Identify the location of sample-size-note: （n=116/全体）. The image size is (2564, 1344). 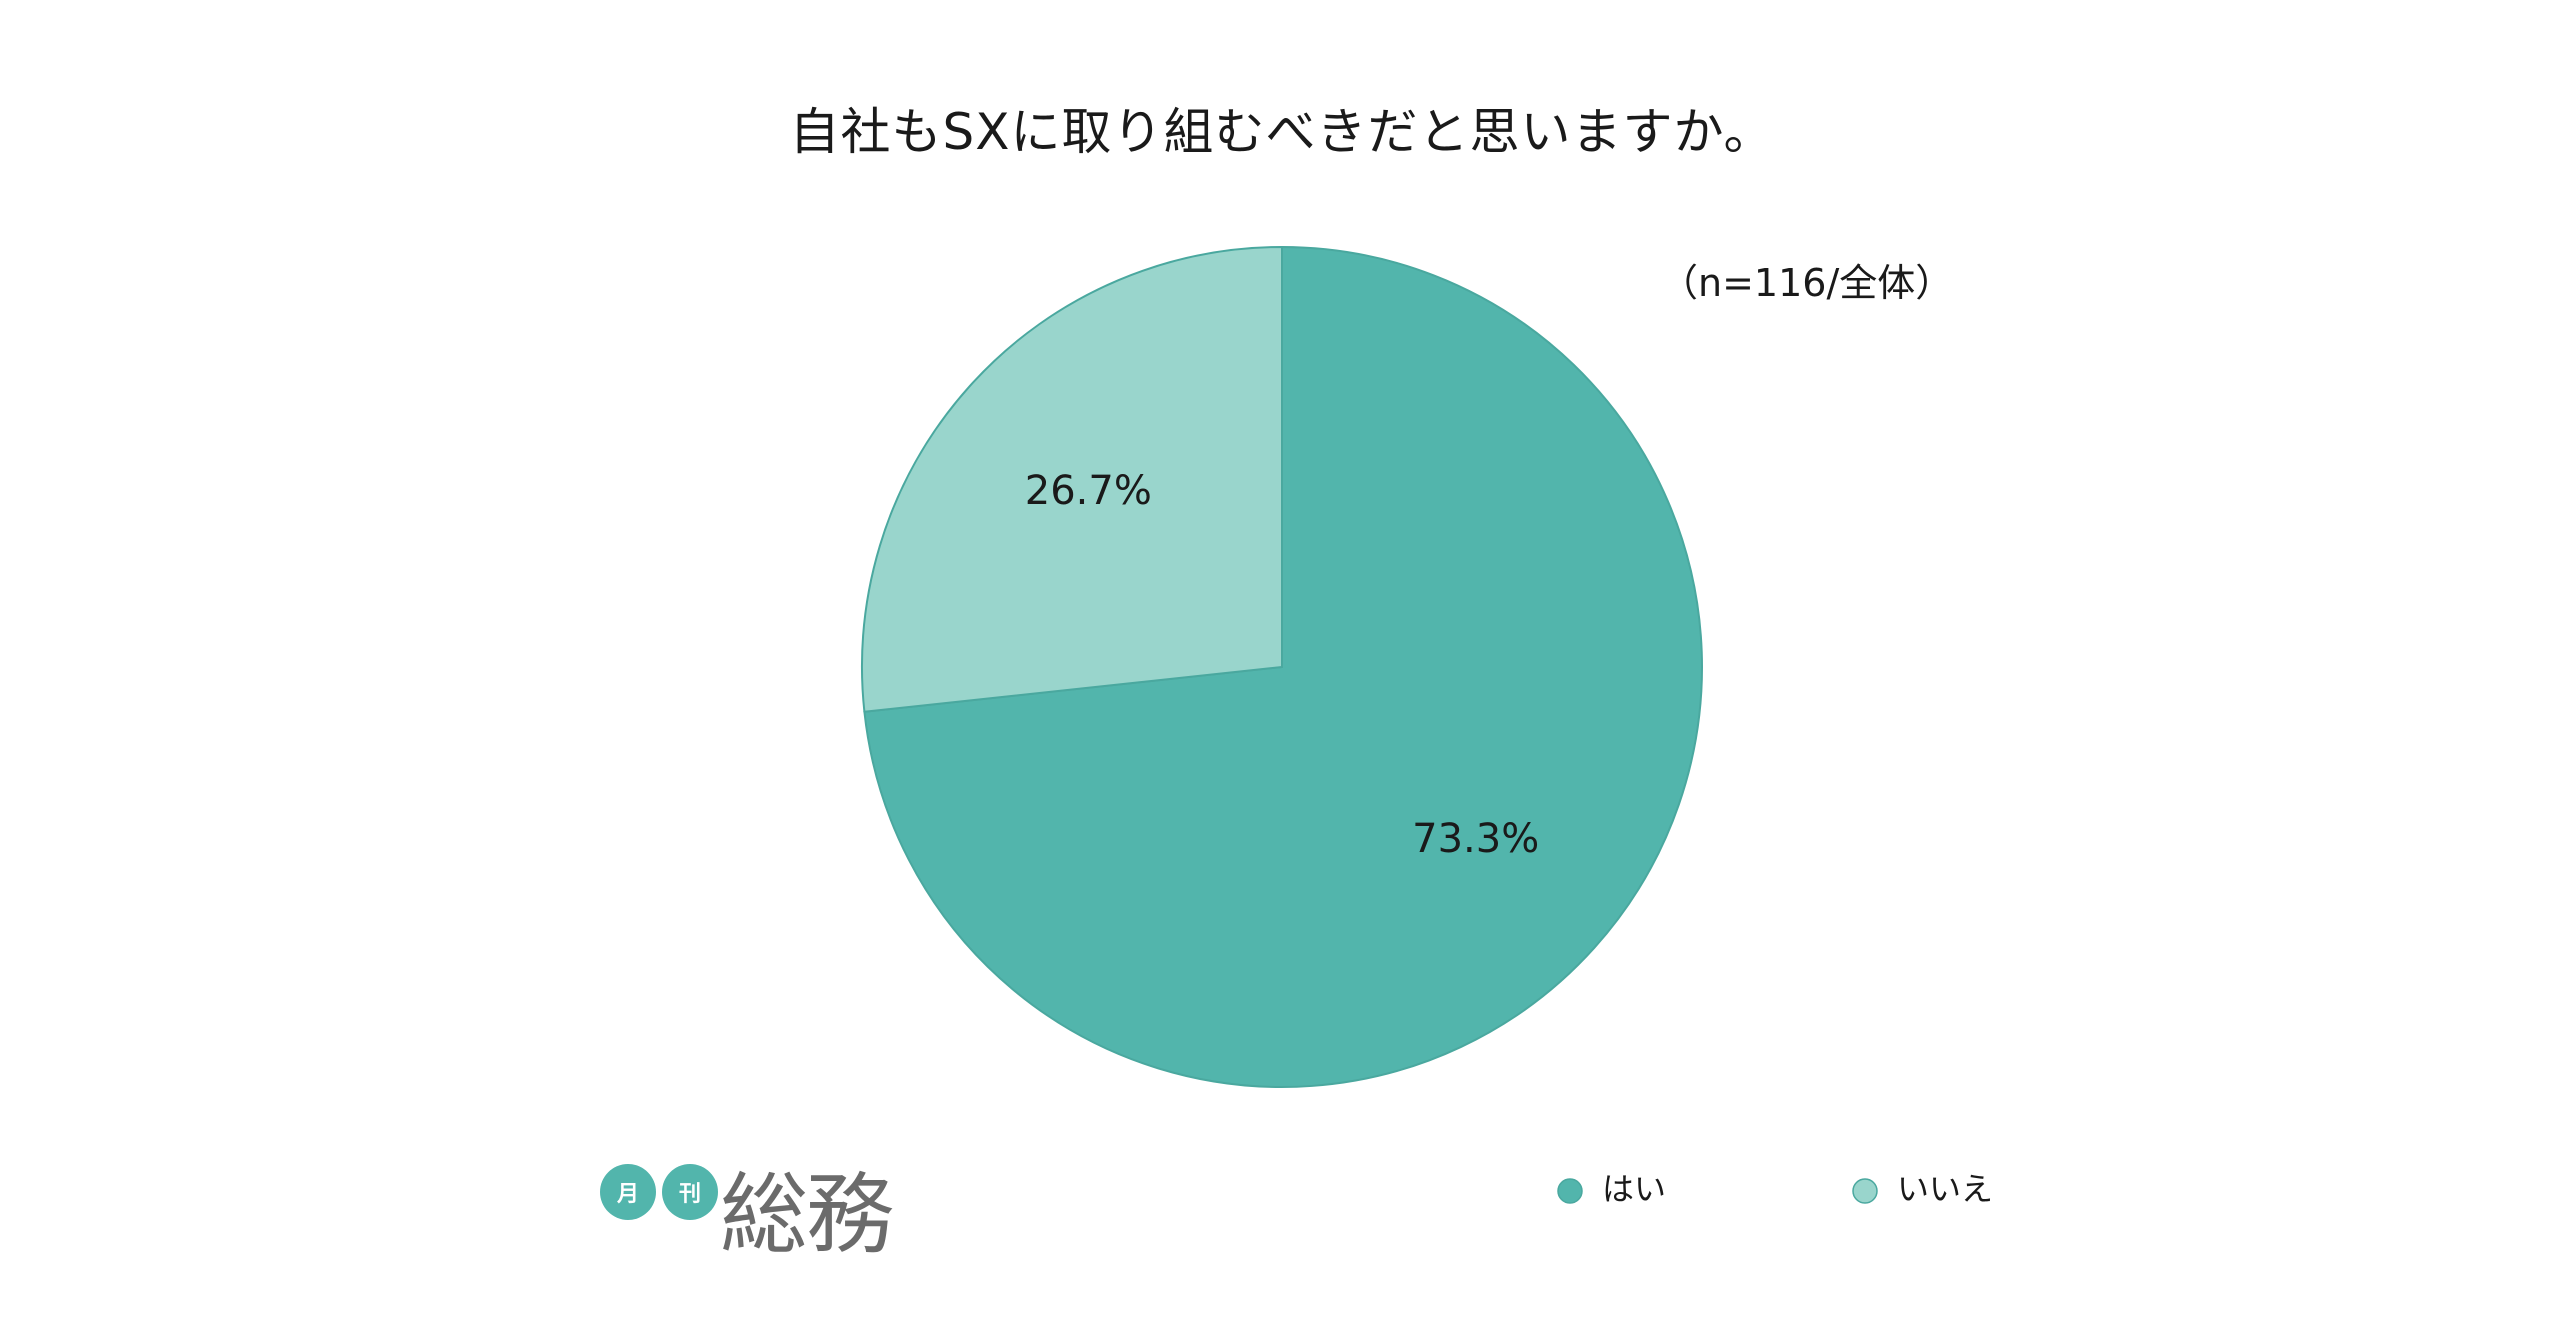
(1807, 283).